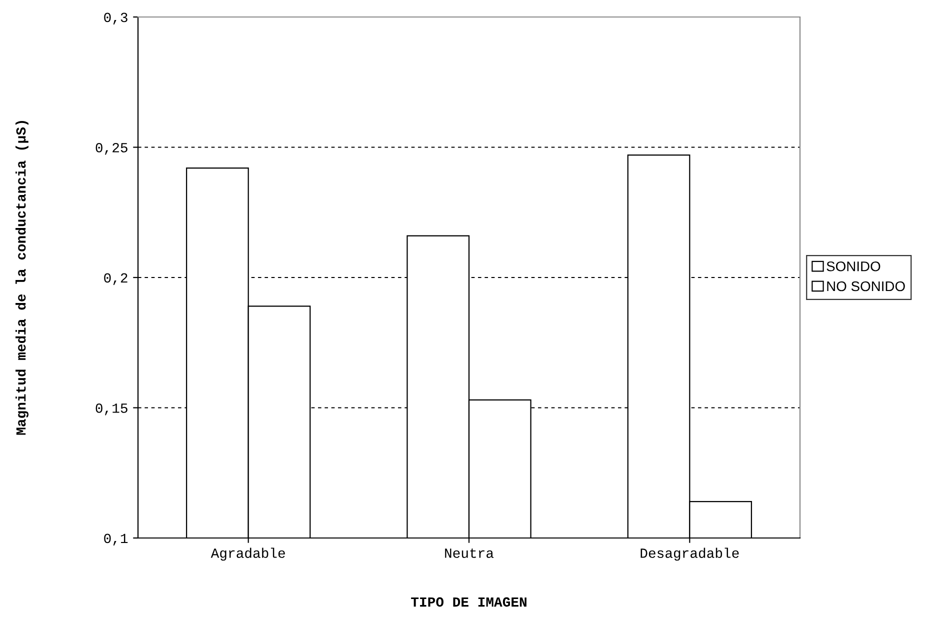 The width and height of the screenshot is (945, 641). I want to click on y-tick-label: 0,2, so click(116, 279).